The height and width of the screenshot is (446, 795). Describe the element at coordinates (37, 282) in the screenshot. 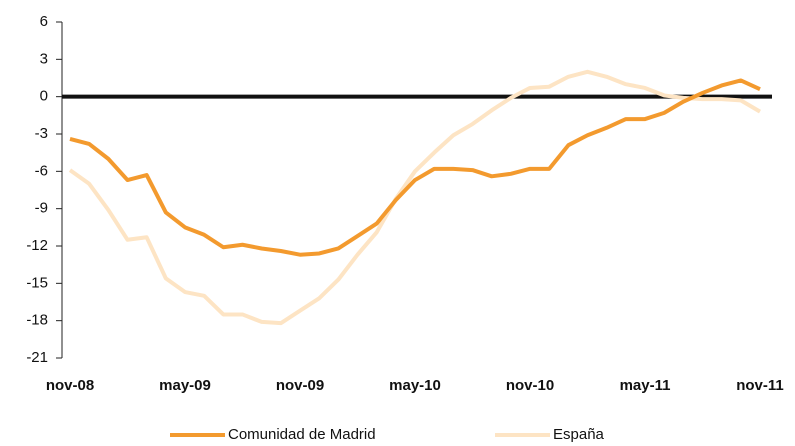

I see `y-tick-label: -15` at that location.